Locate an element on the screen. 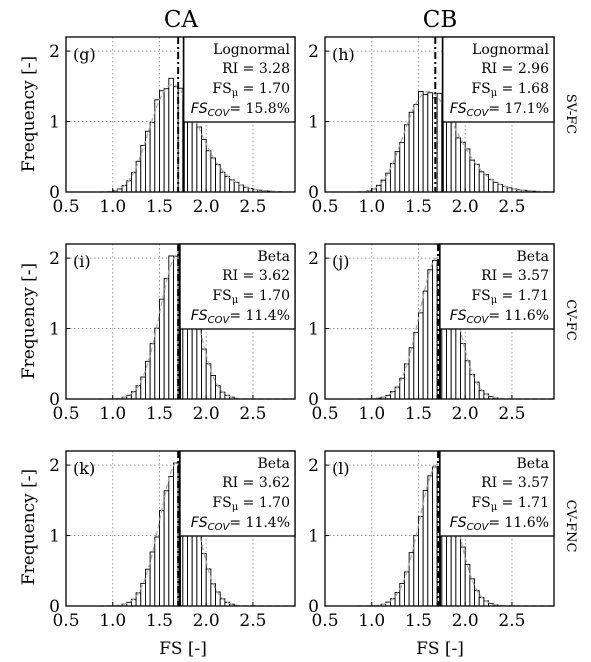  panel-label: (l) is located at coordinates (341, 468).